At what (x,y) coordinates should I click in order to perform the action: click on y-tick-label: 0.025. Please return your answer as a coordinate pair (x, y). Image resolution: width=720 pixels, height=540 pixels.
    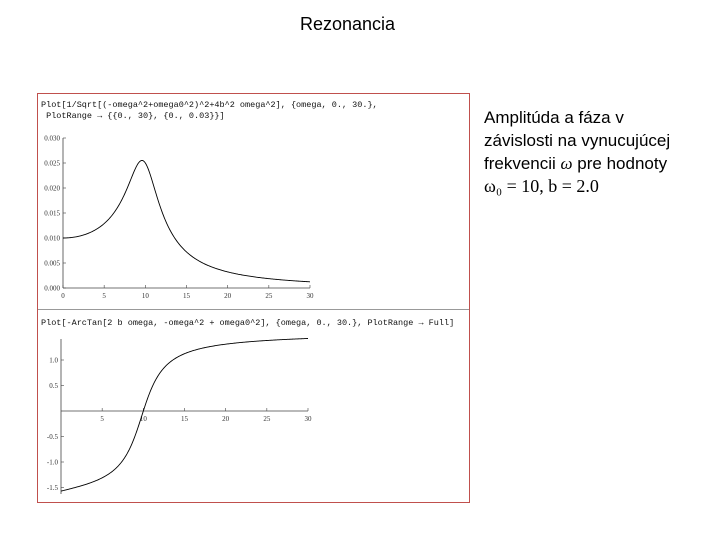
    Looking at the image, I should click on (52, 164).